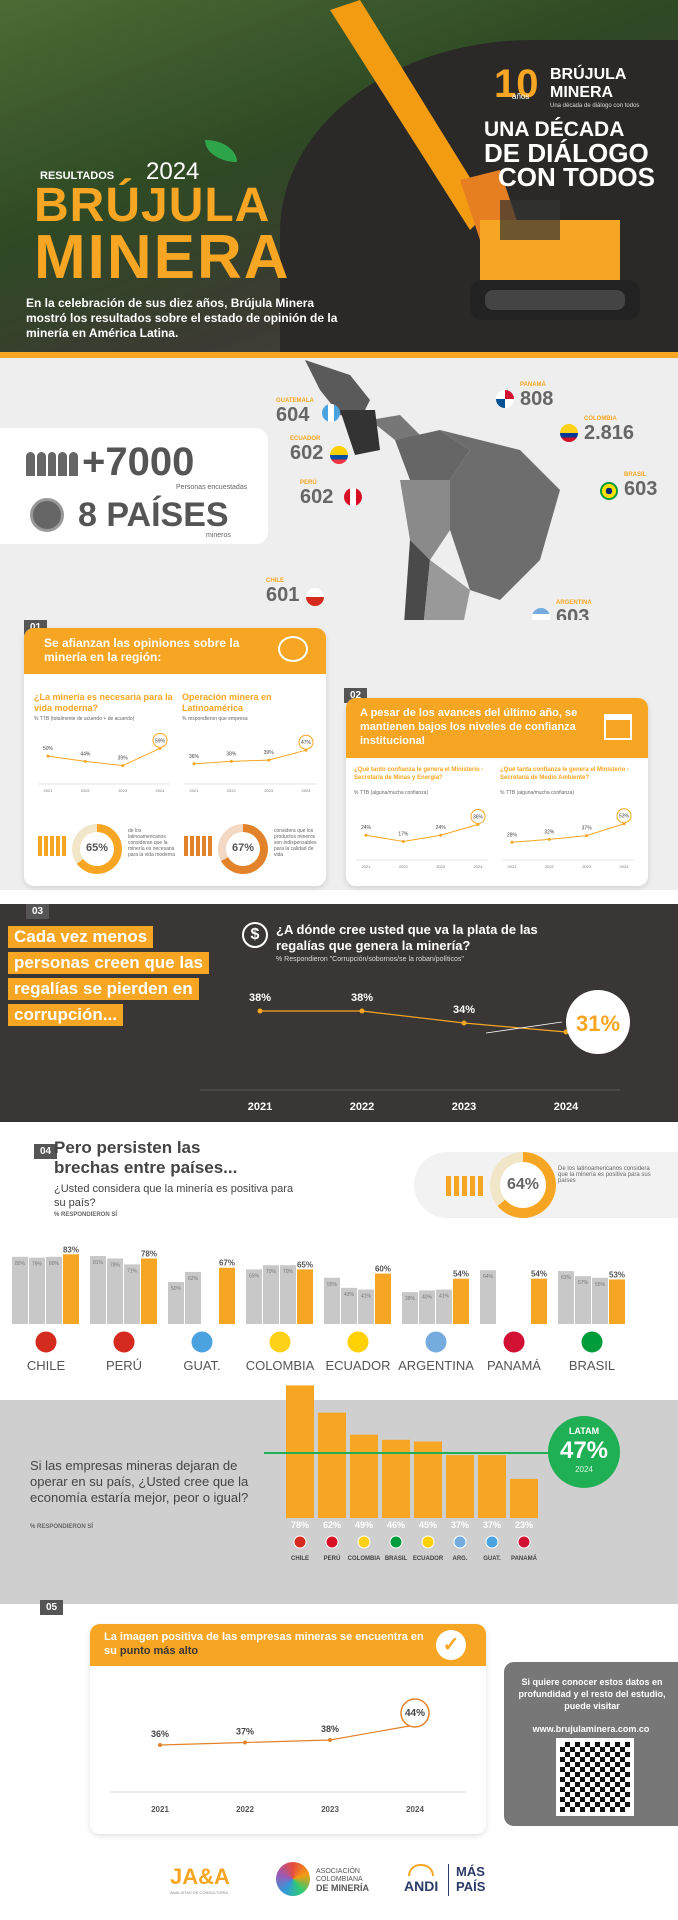 Image resolution: width=678 pixels, height=1920 pixels. I want to click on data-label: 24%, so click(441, 828).